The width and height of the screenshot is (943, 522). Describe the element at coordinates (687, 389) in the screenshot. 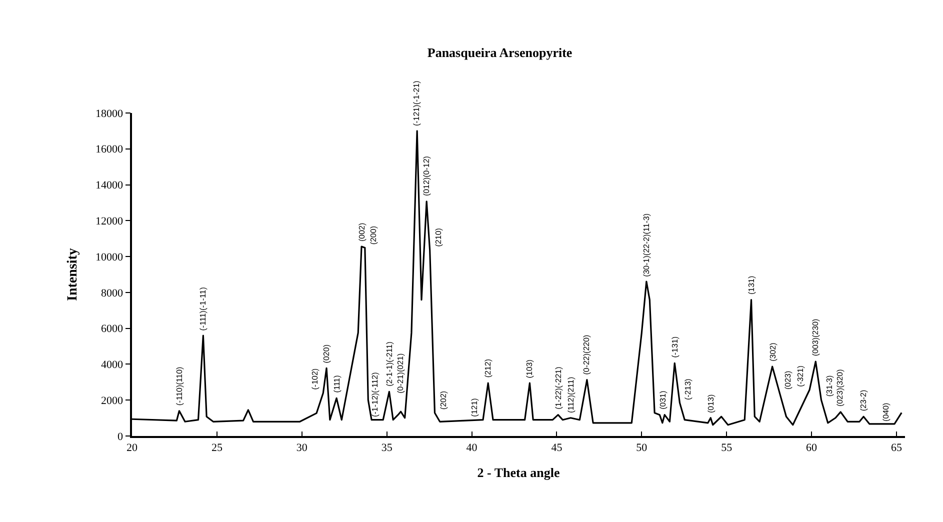

I see `annotation: (-213)` at that location.